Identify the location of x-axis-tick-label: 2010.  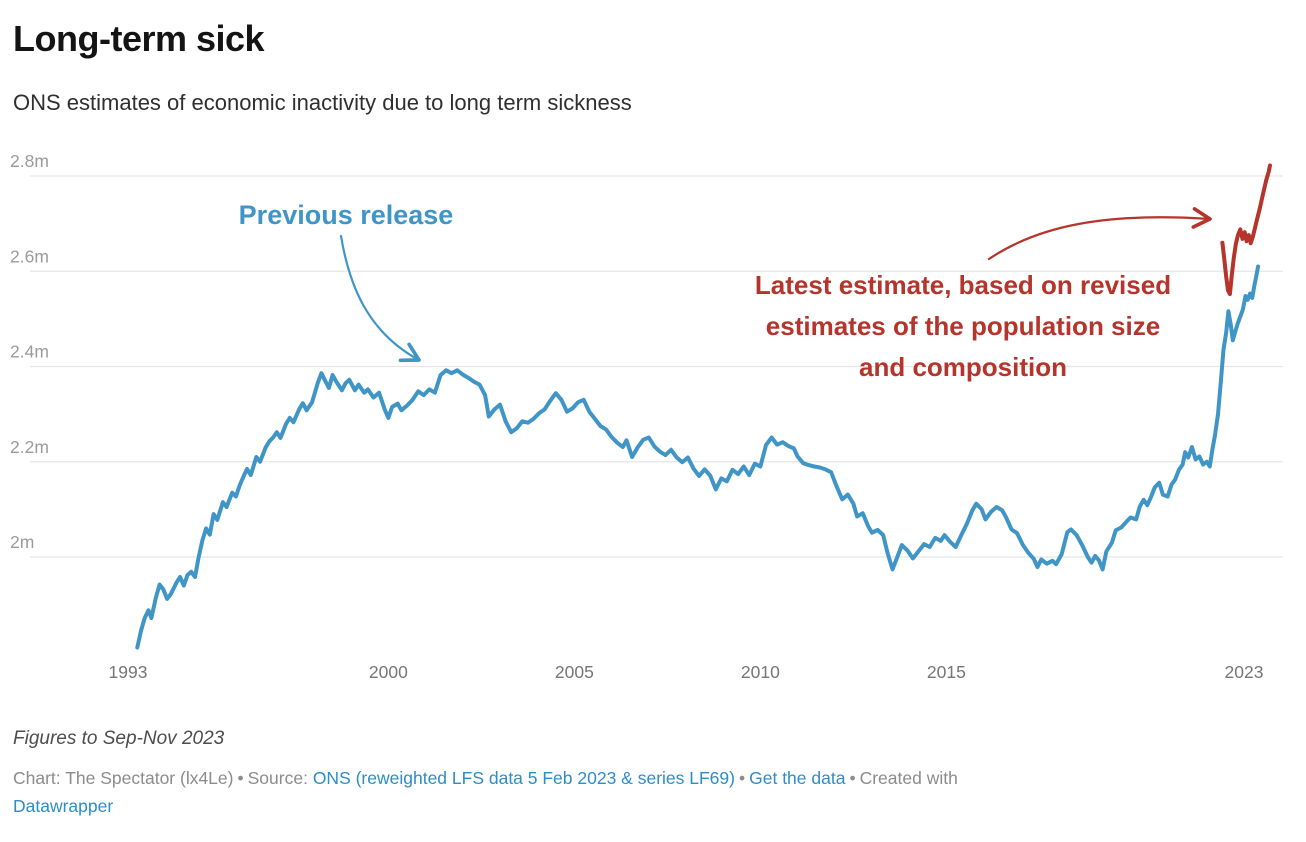
(760, 672).